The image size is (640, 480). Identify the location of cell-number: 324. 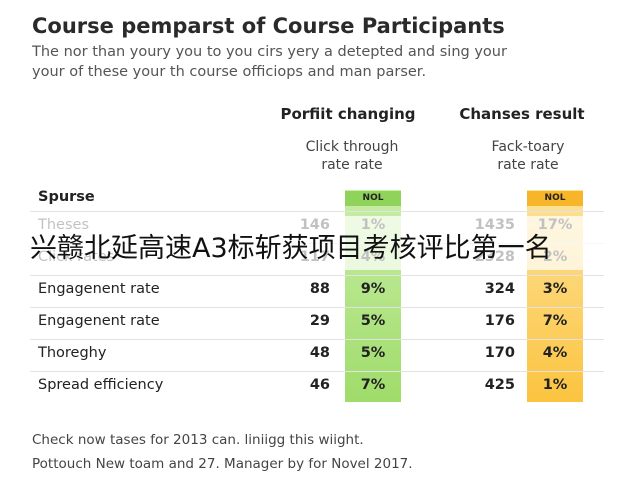
(499, 289).